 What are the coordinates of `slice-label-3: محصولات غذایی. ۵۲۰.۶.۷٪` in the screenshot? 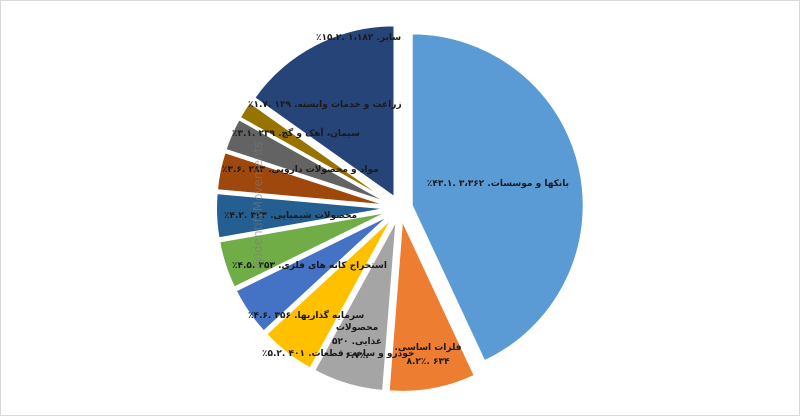 It's located at (357, 342).